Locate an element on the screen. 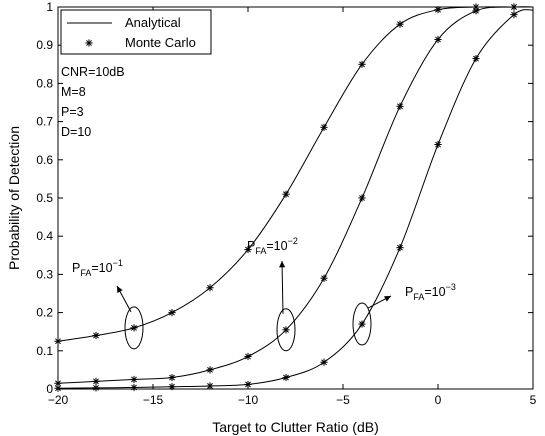  x-axis-label: Target to Clutter Ratio (dB) is located at coordinates (295, 427).